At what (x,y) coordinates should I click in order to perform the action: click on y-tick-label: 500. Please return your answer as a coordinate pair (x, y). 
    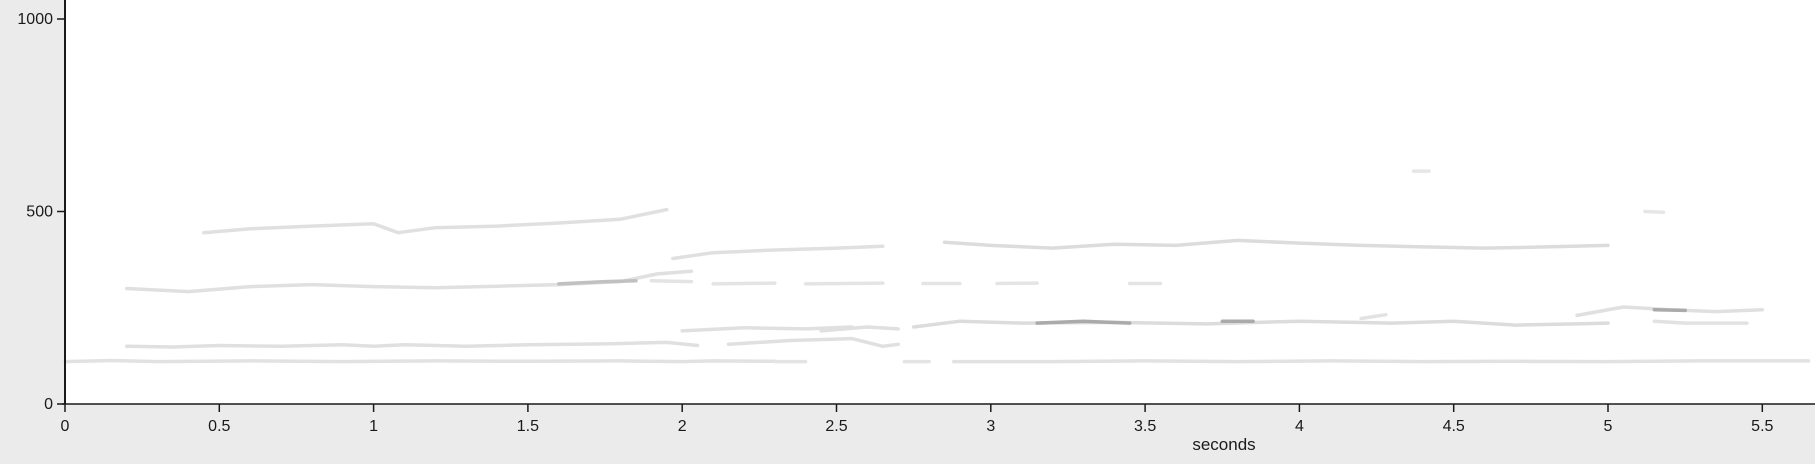
    Looking at the image, I should click on (39, 212).